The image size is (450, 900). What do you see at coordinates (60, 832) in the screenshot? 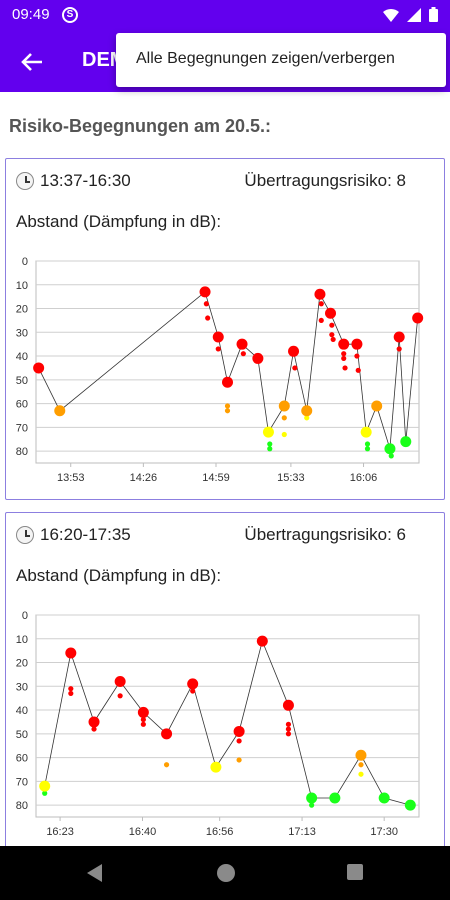
I see `x-tick-label: 16:23` at bounding box center [60, 832].